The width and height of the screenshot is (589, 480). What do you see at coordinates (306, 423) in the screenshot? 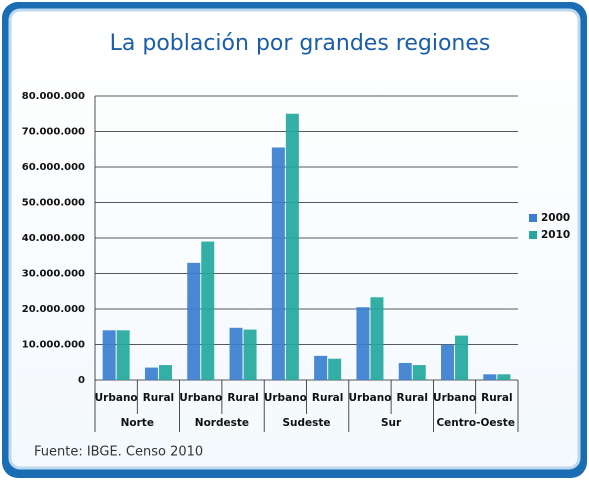
I see `group-label: Sudeste` at bounding box center [306, 423].